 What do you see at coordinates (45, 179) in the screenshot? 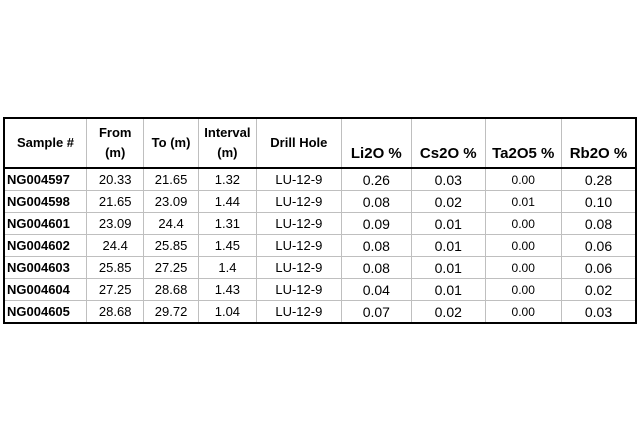
I see `cell-sample: NG004597` at bounding box center [45, 179].